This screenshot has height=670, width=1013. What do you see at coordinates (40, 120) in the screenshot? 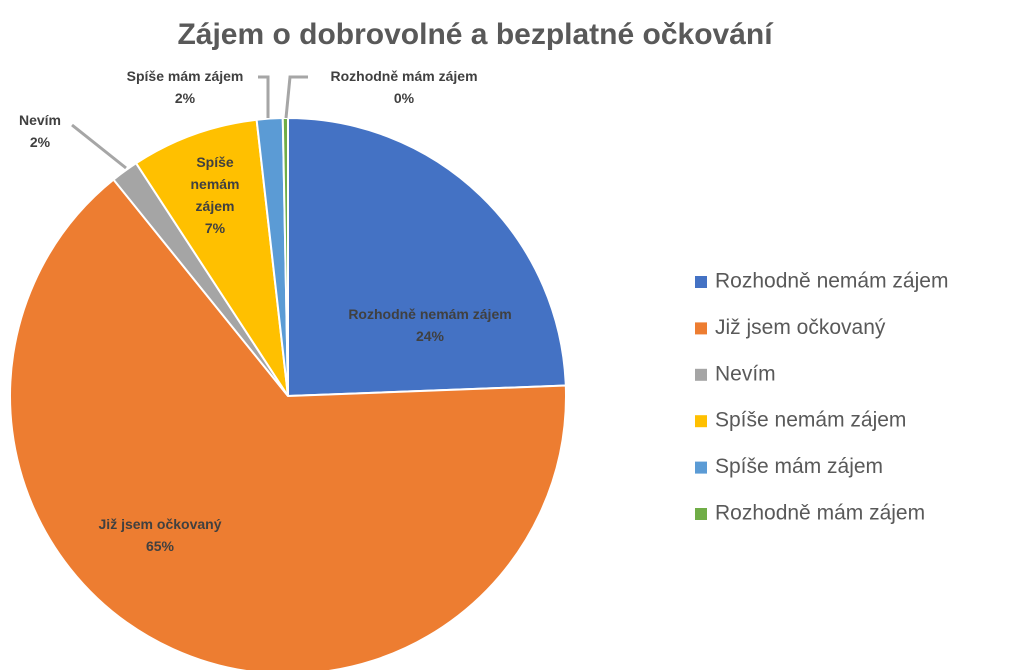
I see `data-label-category: Nevím` at bounding box center [40, 120].